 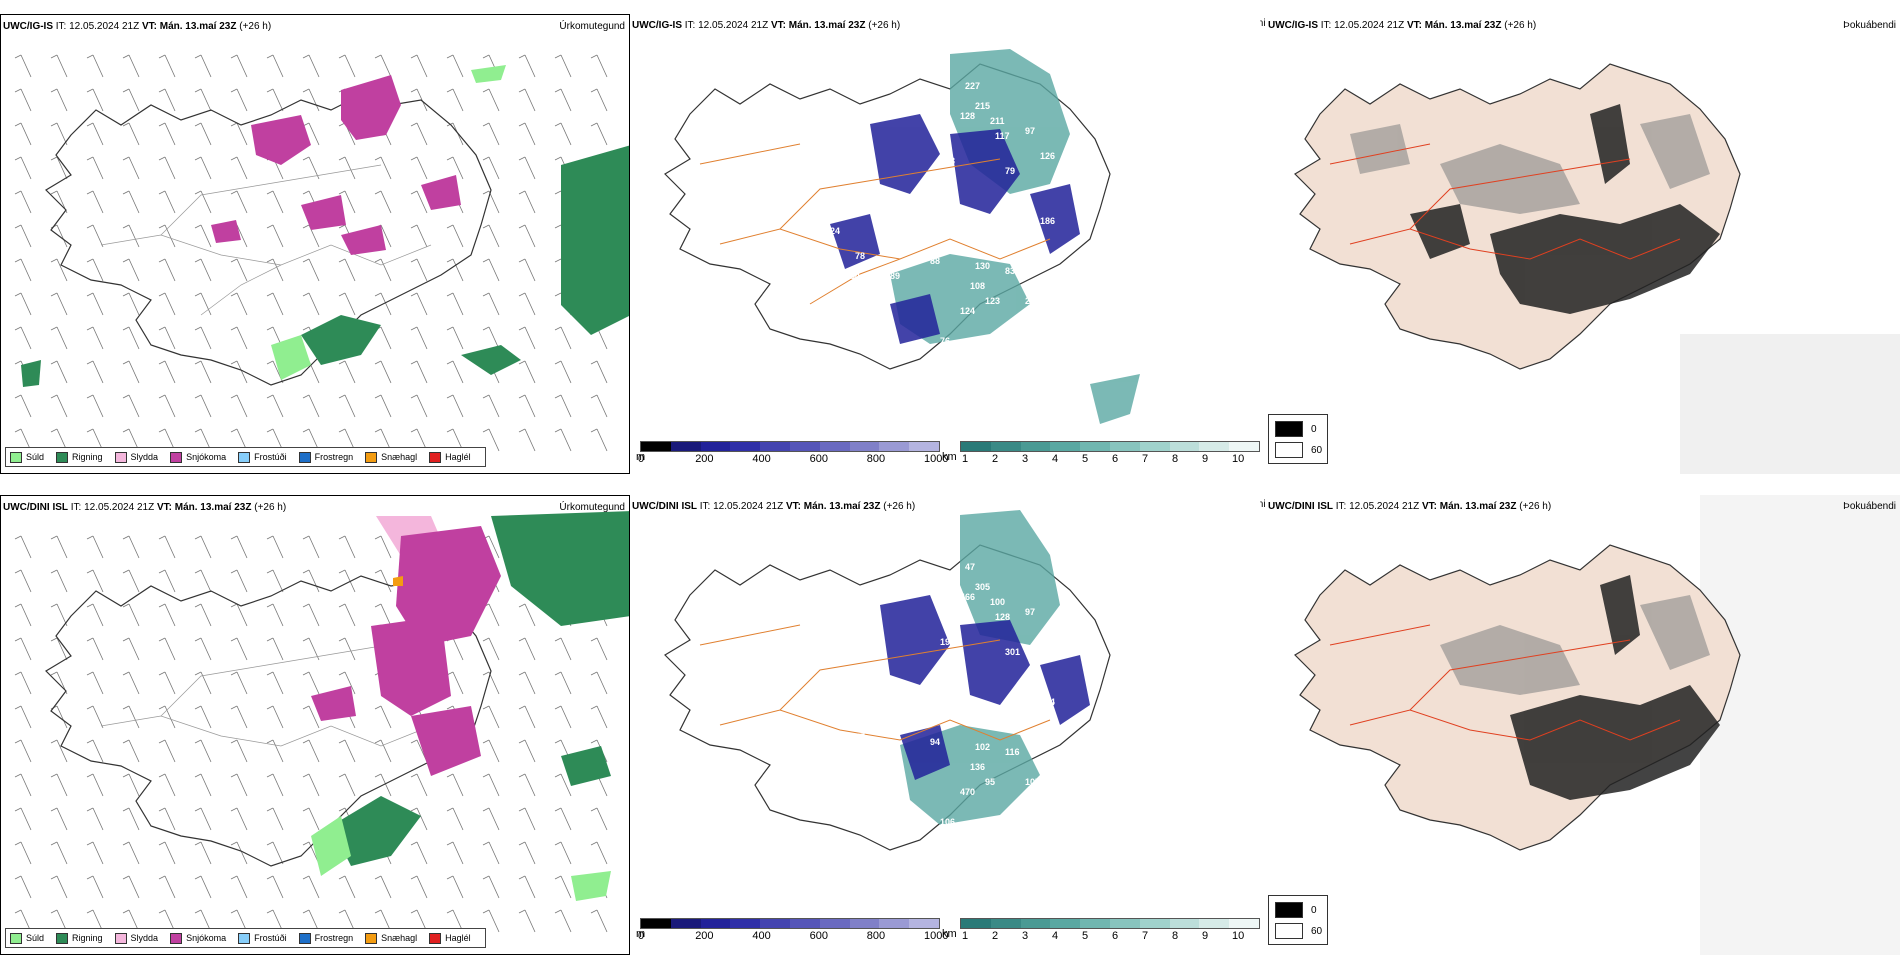 What do you see at coordinates (1298, 439) in the screenshot?
I see `fog-legend-1: 0 60` at bounding box center [1298, 439].